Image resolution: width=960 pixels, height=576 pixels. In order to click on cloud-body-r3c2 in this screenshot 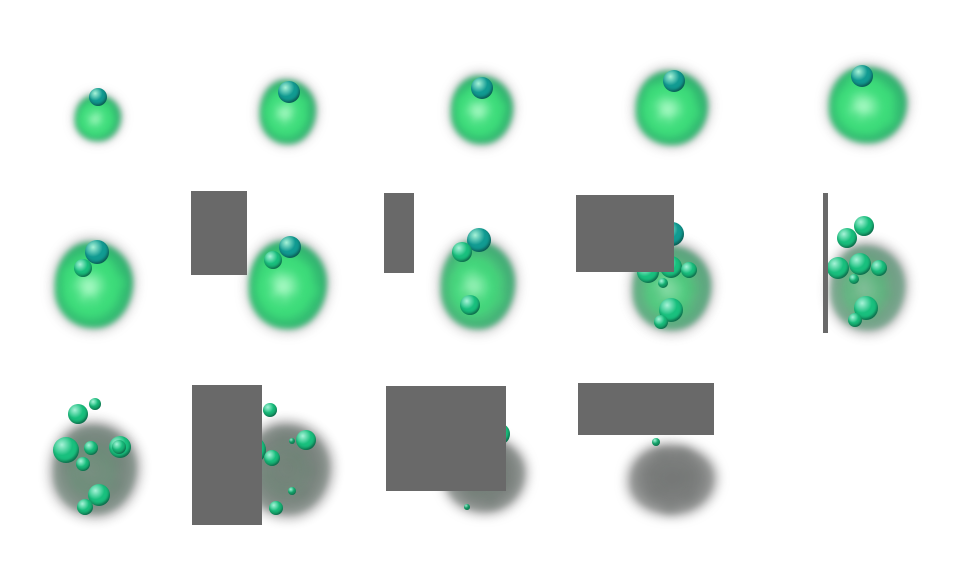, I will do `click(288, 470)`.